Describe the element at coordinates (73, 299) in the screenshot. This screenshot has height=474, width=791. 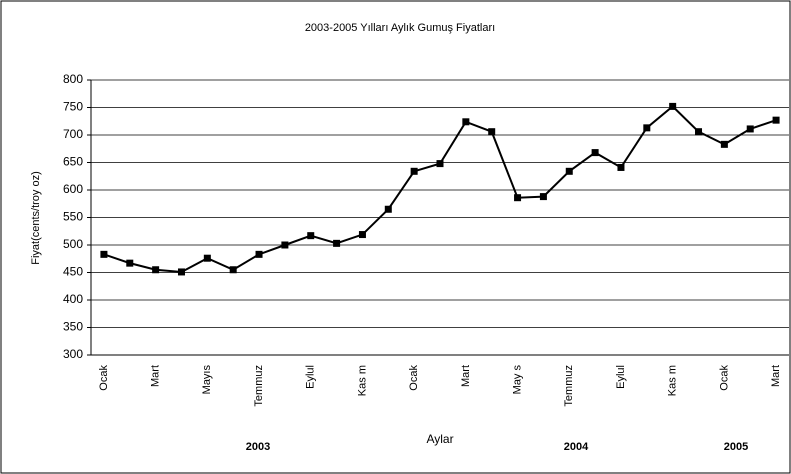
I see `y-tick-label: 400` at that location.